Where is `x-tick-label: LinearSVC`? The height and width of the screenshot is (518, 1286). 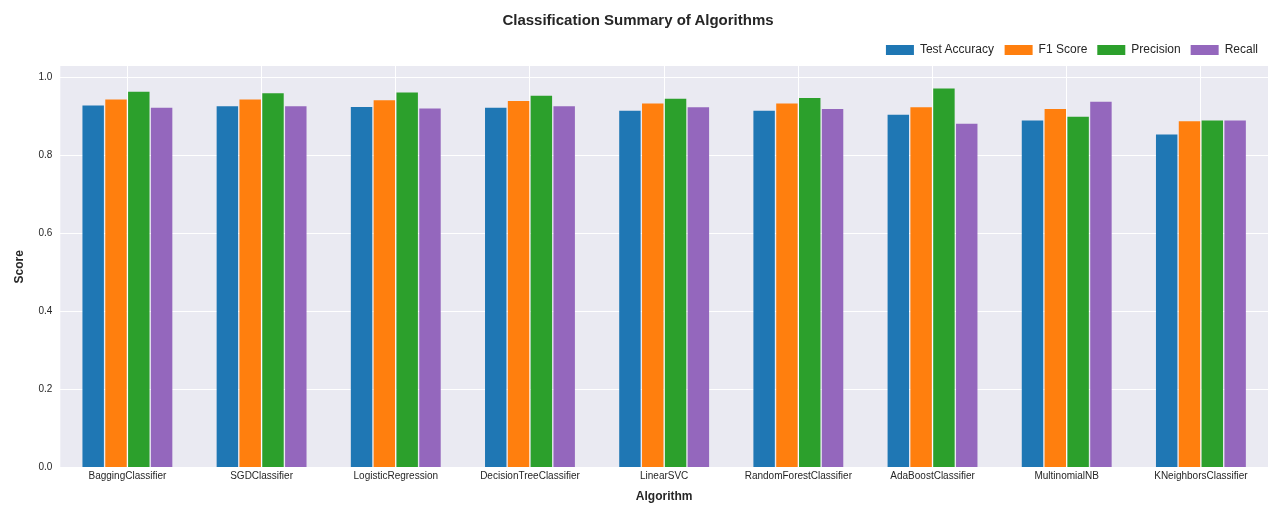
x-tick-label: LinearSVC is located at coordinates (664, 476).